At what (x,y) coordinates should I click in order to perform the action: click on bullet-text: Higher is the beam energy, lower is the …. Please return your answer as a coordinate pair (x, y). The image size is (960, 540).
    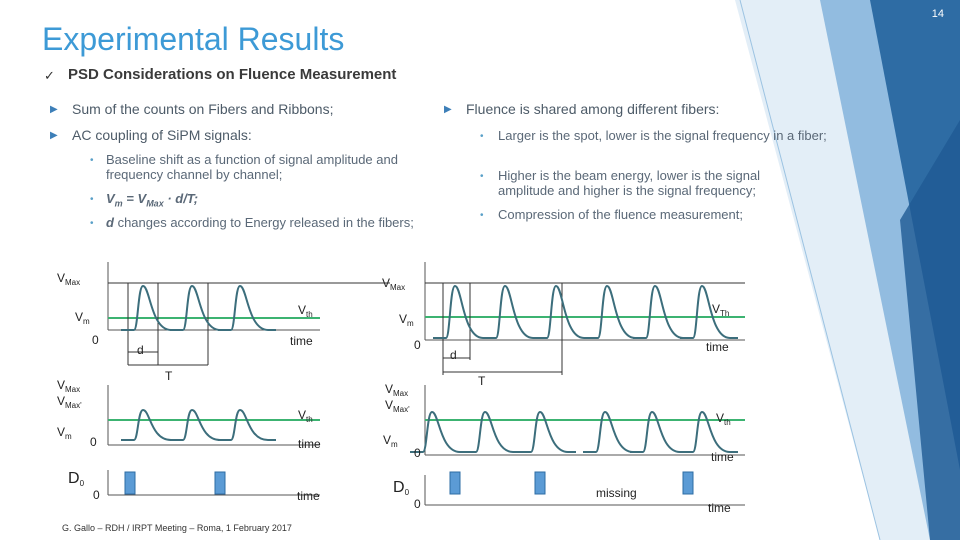
    Looking at the image, I should click on (629, 183).